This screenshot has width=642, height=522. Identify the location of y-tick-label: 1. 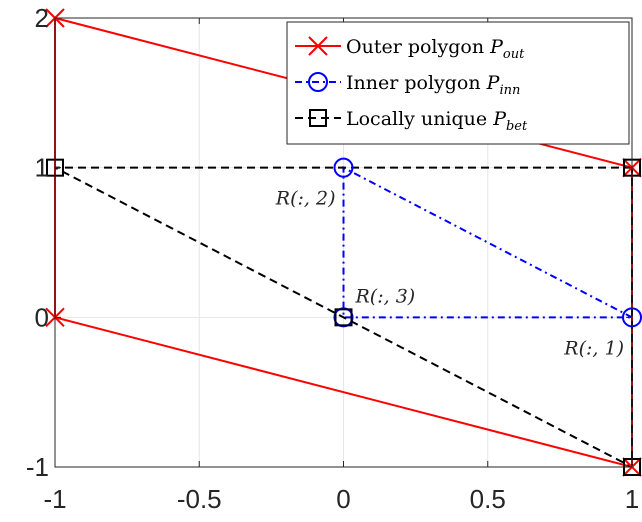
(42, 168).